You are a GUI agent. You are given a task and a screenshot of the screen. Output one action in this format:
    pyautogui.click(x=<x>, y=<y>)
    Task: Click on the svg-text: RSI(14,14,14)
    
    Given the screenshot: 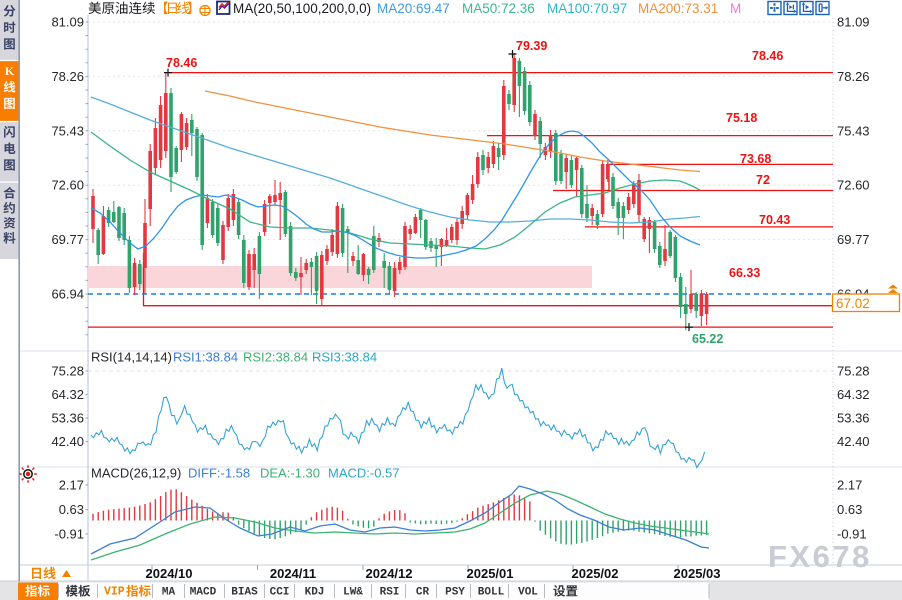 What is the action you would take?
    pyautogui.click(x=131, y=357)
    